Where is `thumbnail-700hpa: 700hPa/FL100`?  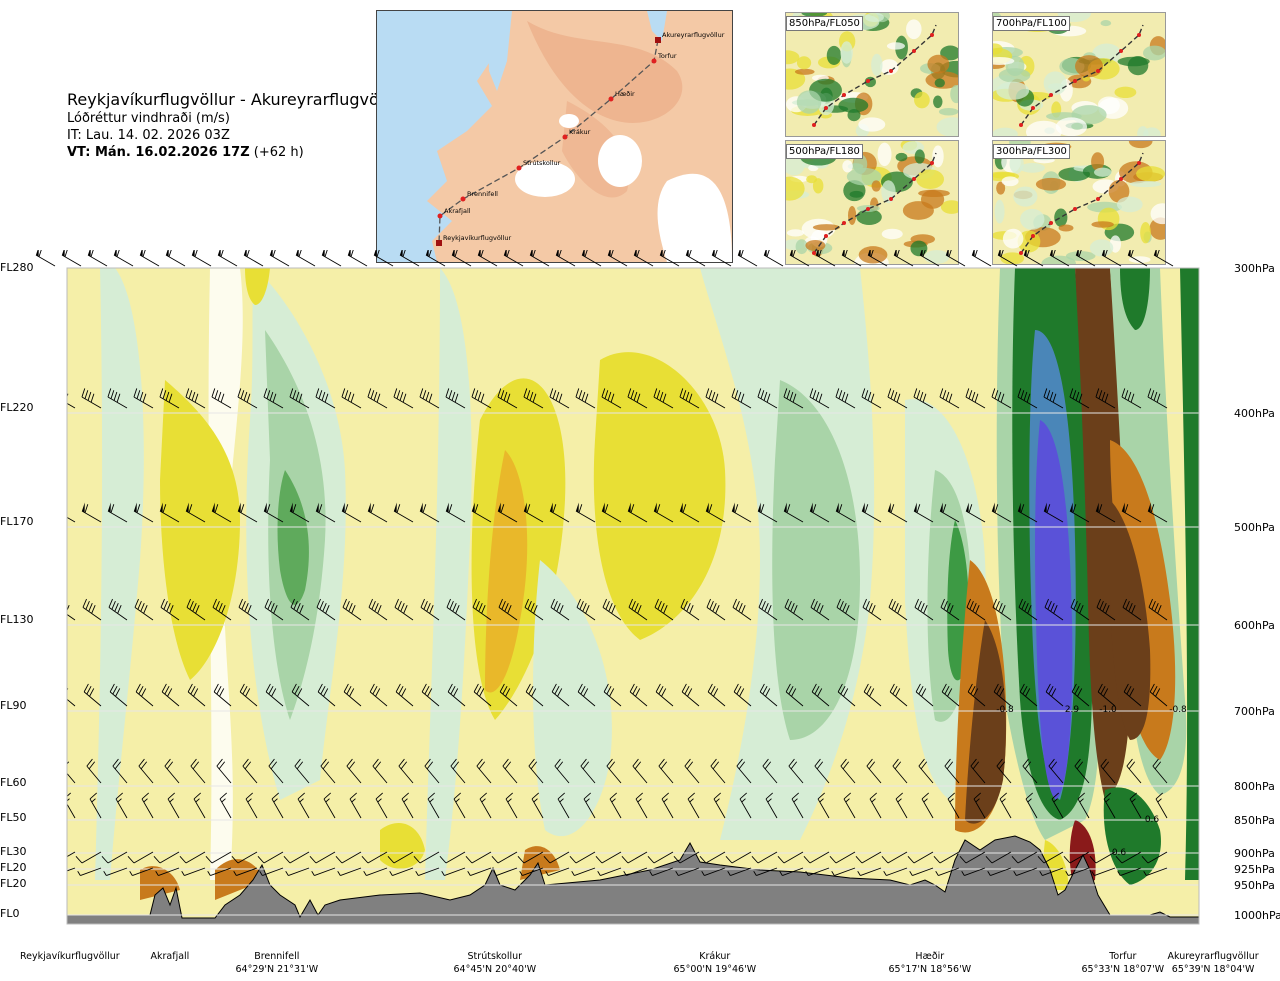
thumbnail-700hpa: 700hPa/FL100 is located at coordinates (1079, 74).